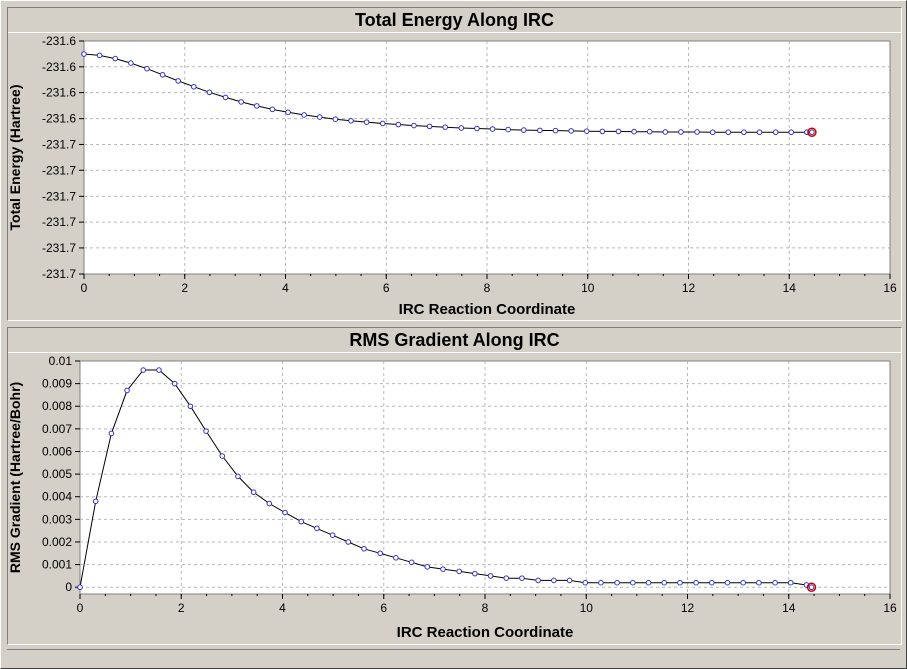  I want to click on y-tick-label: -231.6, so click(59, 119).